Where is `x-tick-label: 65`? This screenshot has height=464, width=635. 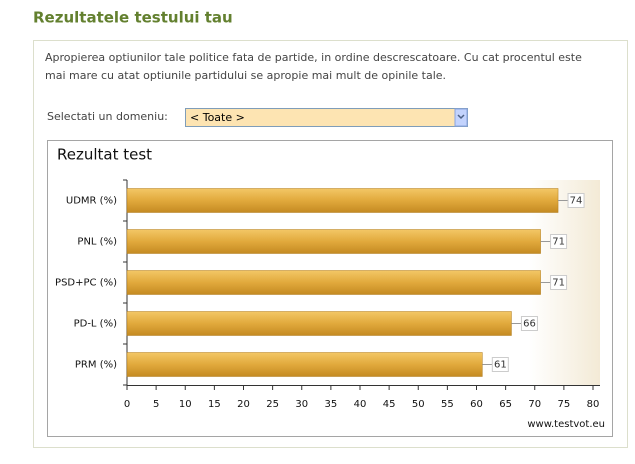 x-tick-label: 65 is located at coordinates (505, 404).